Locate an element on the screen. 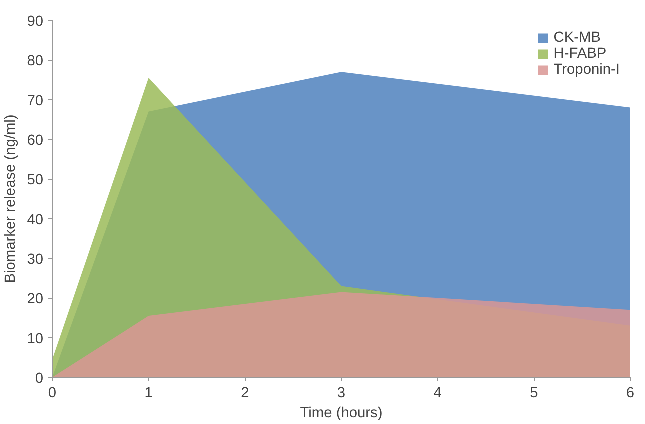 The width and height of the screenshot is (645, 424). x-axis-title: Time (hours) is located at coordinates (341, 414).